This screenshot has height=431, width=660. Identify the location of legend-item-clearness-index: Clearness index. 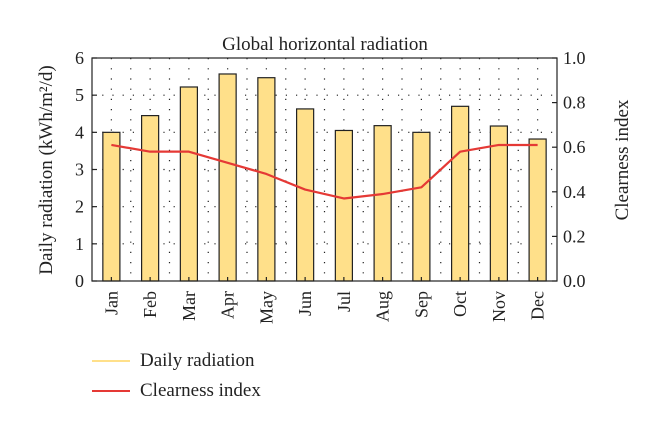
(176, 391).